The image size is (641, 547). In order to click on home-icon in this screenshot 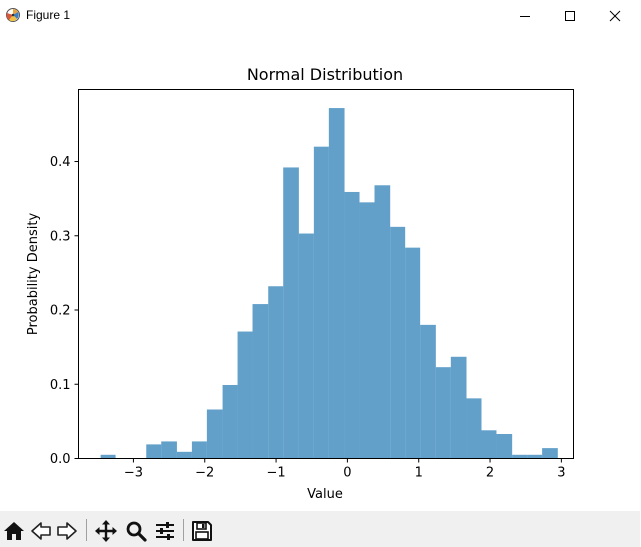, I will do `click(14, 531)`.